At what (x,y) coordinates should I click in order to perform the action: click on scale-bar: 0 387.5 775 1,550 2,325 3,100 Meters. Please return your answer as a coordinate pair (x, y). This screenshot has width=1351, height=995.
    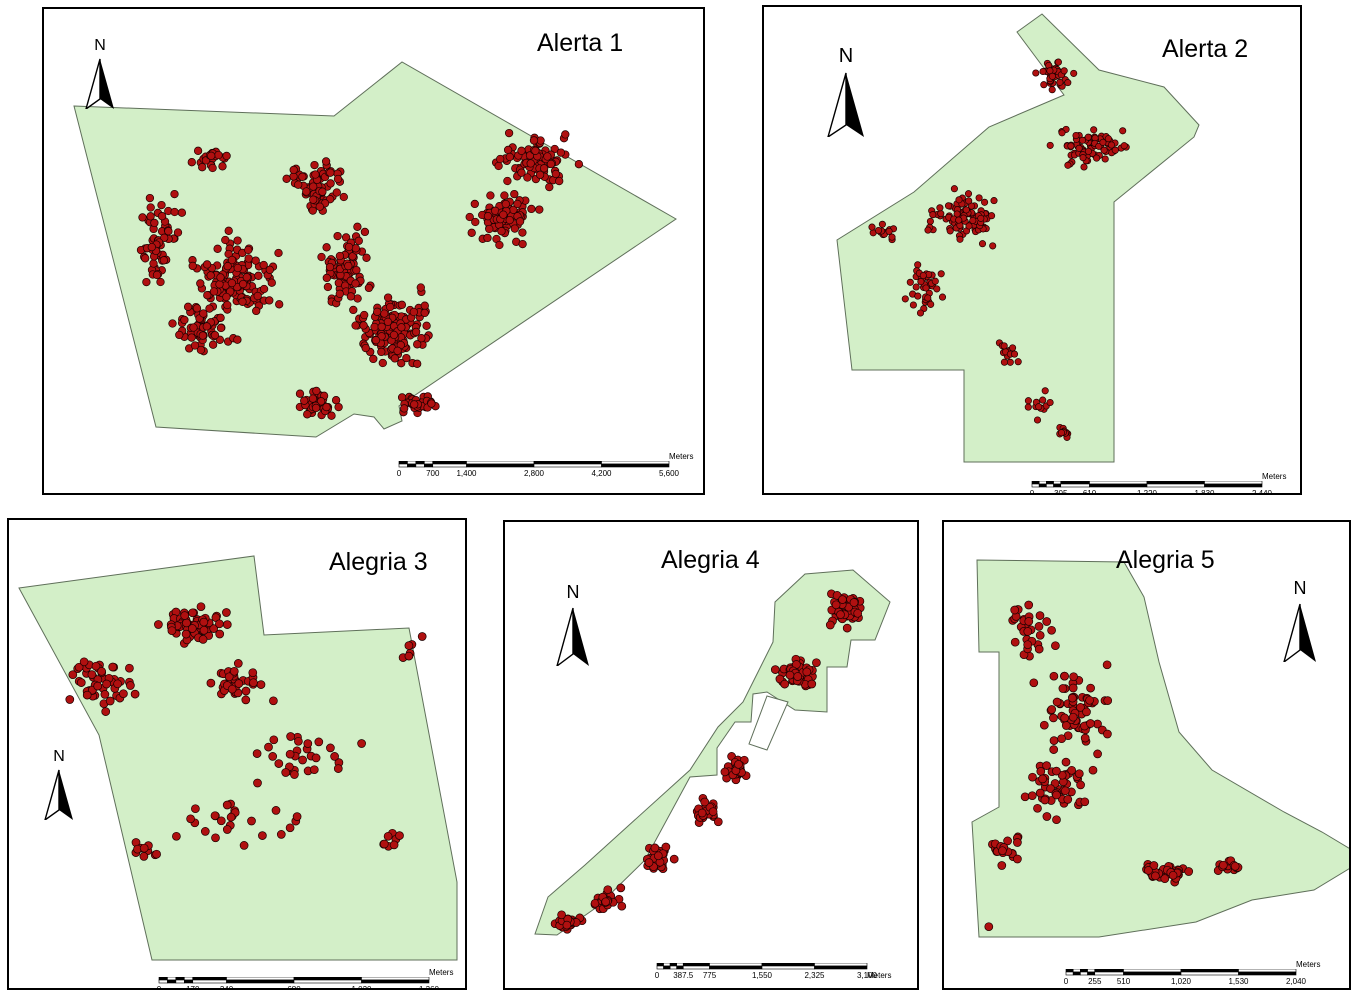
    Looking at the image, I should click on (775, 969).